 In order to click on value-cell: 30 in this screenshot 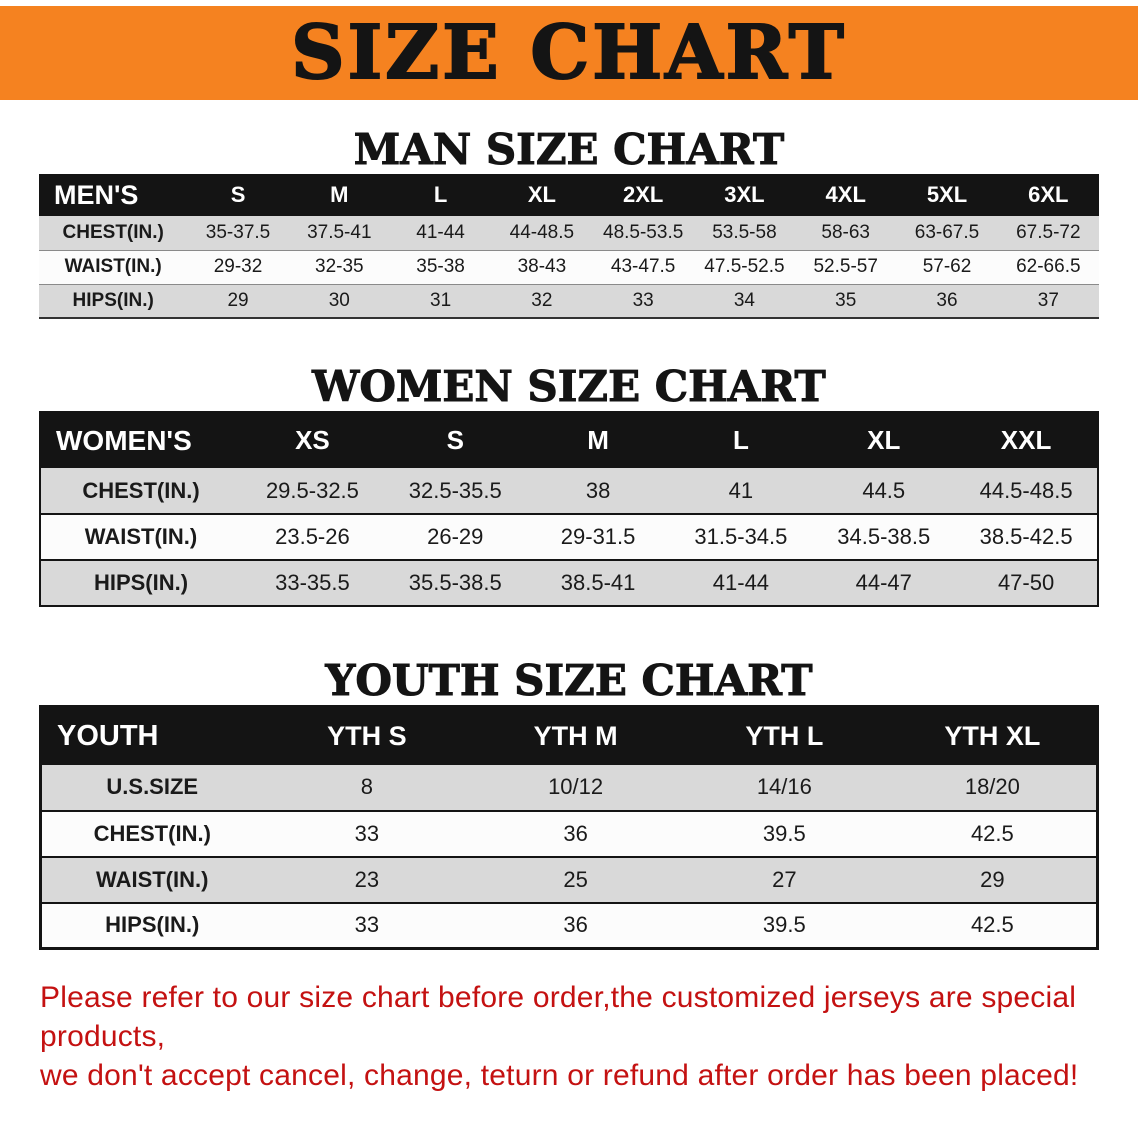, I will do `click(339, 300)`.